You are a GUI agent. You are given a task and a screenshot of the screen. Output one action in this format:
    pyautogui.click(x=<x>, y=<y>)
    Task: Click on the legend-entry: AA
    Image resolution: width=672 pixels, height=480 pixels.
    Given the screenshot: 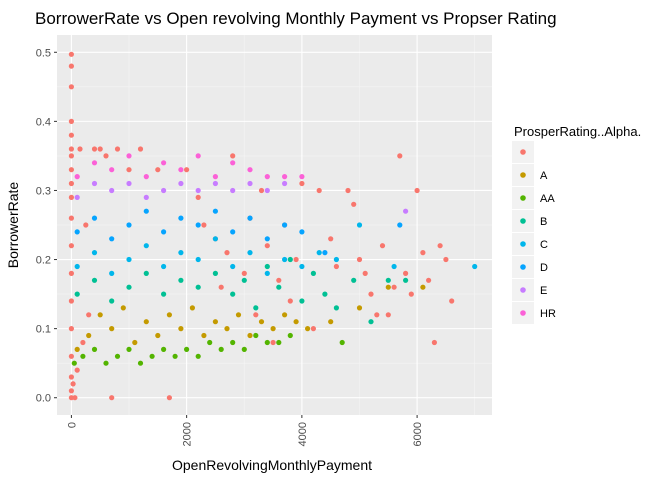 What is the action you would take?
    pyautogui.click(x=533, y=198)
    